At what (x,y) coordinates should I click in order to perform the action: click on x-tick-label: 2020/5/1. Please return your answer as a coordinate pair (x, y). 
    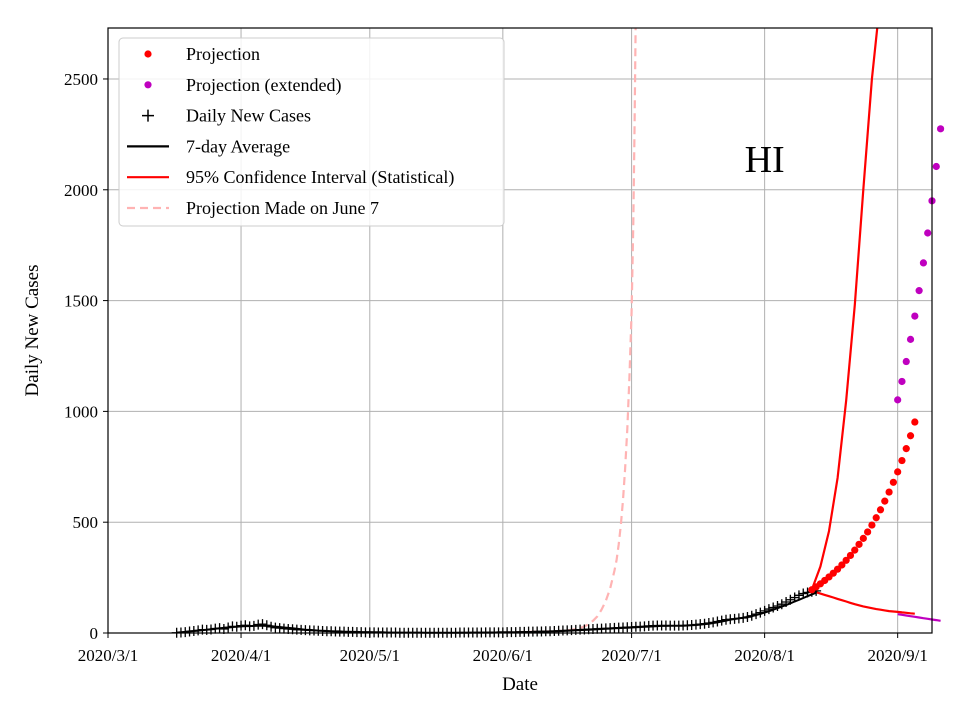
    Looking at the image, I should click on (370, 655).